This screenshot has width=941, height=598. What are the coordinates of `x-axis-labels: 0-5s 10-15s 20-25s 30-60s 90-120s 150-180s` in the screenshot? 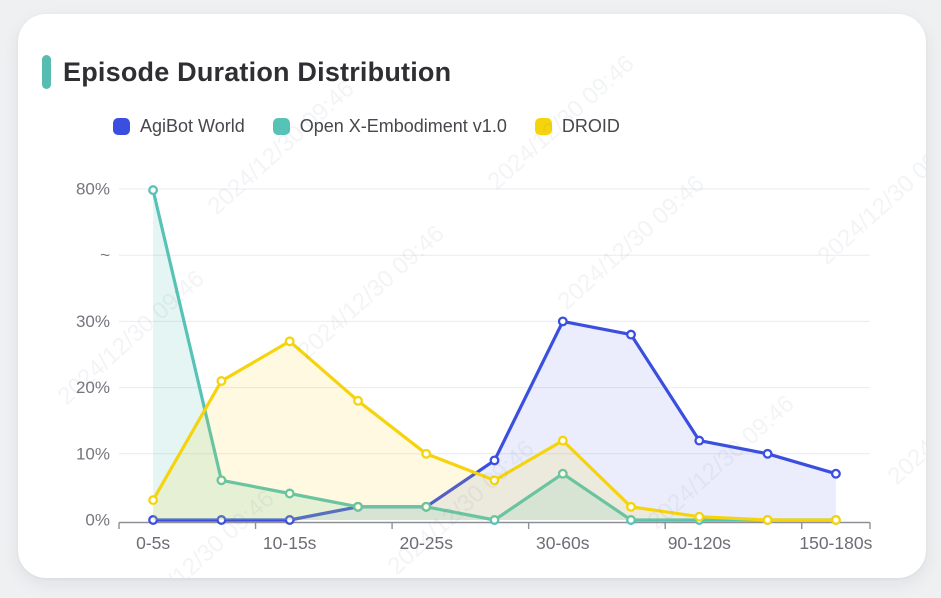 It's located at (504, 543).